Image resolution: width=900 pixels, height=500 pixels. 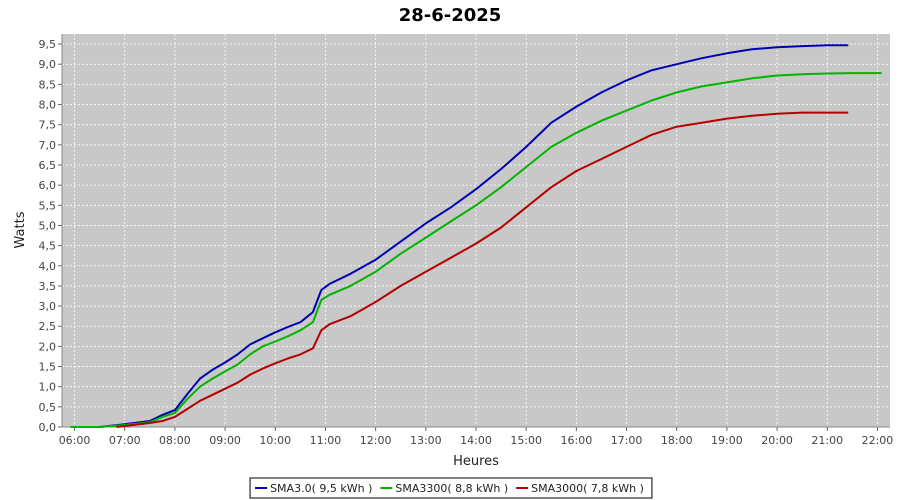 What do you see at coordinates (48, 165) in the screenshot?
I see `y-tick-label: 6,5` at bounding box center [48, 165].